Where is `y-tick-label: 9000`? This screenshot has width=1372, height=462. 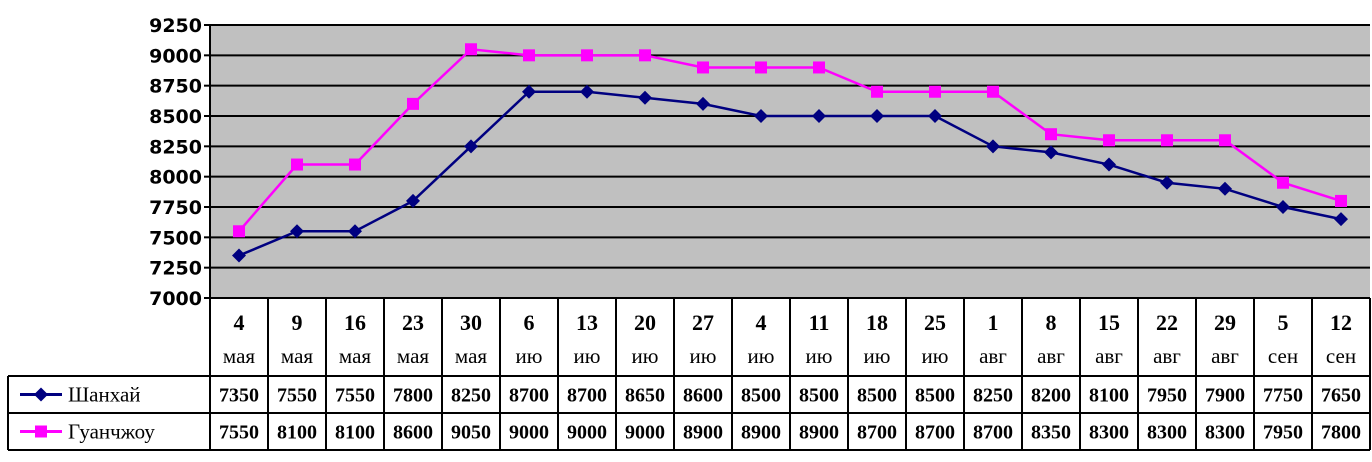 y-tick-label: 9000 is located at coordinates (175, 56).